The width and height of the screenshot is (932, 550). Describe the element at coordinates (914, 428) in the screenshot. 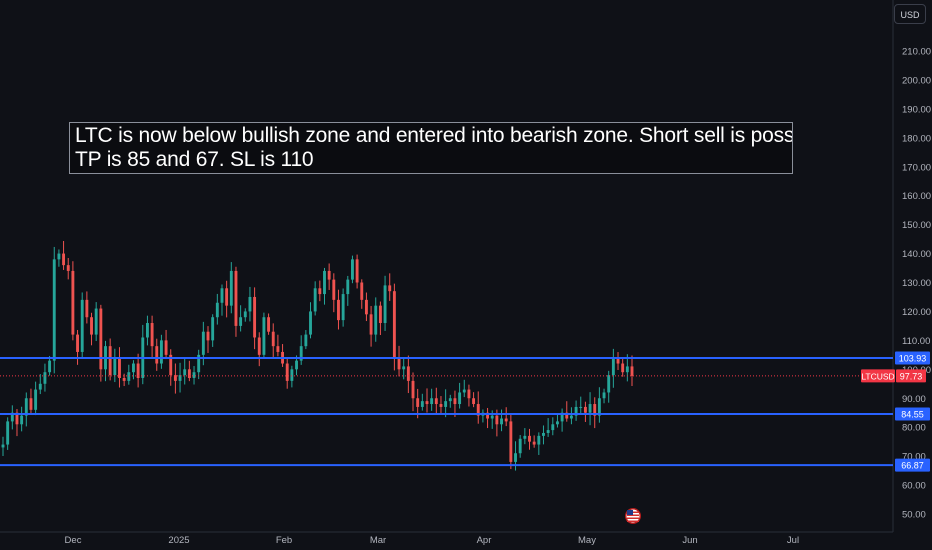

I see `y-tick-label: 80.00` at that location.